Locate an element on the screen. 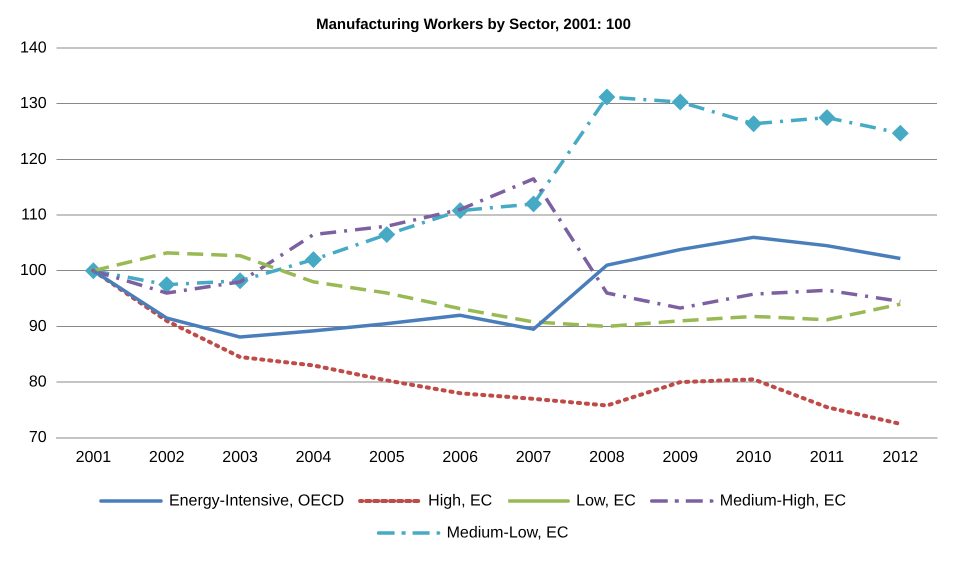 Image resolution: width=962 pixels, height=561 pixels. y-tick-label: 80 is located at coordinates (37, 382).